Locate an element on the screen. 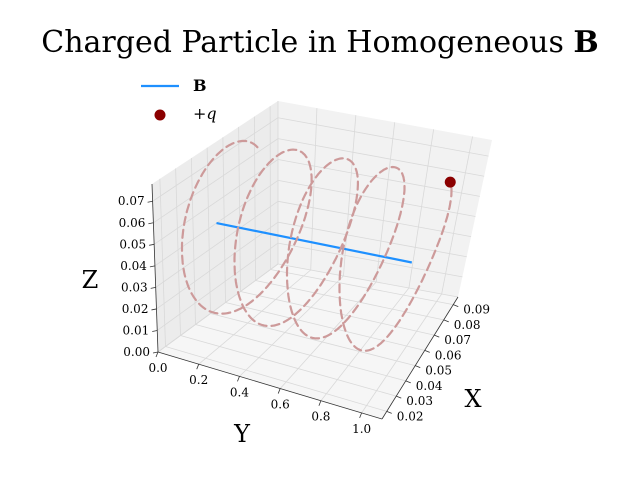 This screenshot has height=480, width=640. x-tick-label: 0.09 is located at coordinates (476, 310).